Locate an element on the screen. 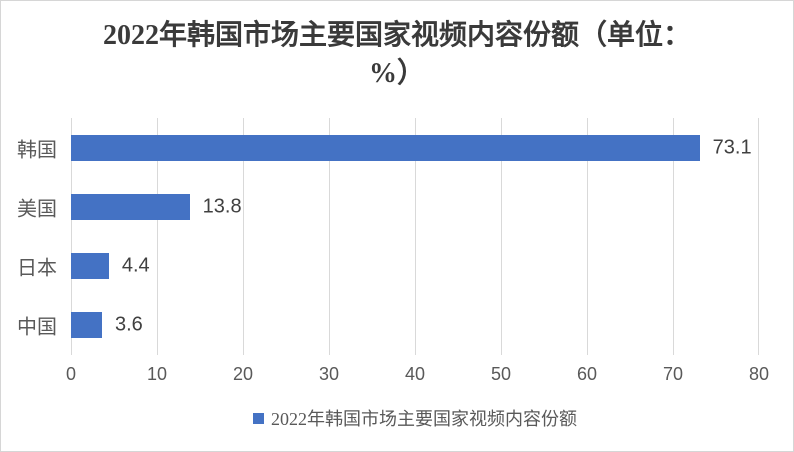 Image resolution: width=794 pixels, height=452 pixels. x-tick-label: 60 is located at coordinates (587, 374).